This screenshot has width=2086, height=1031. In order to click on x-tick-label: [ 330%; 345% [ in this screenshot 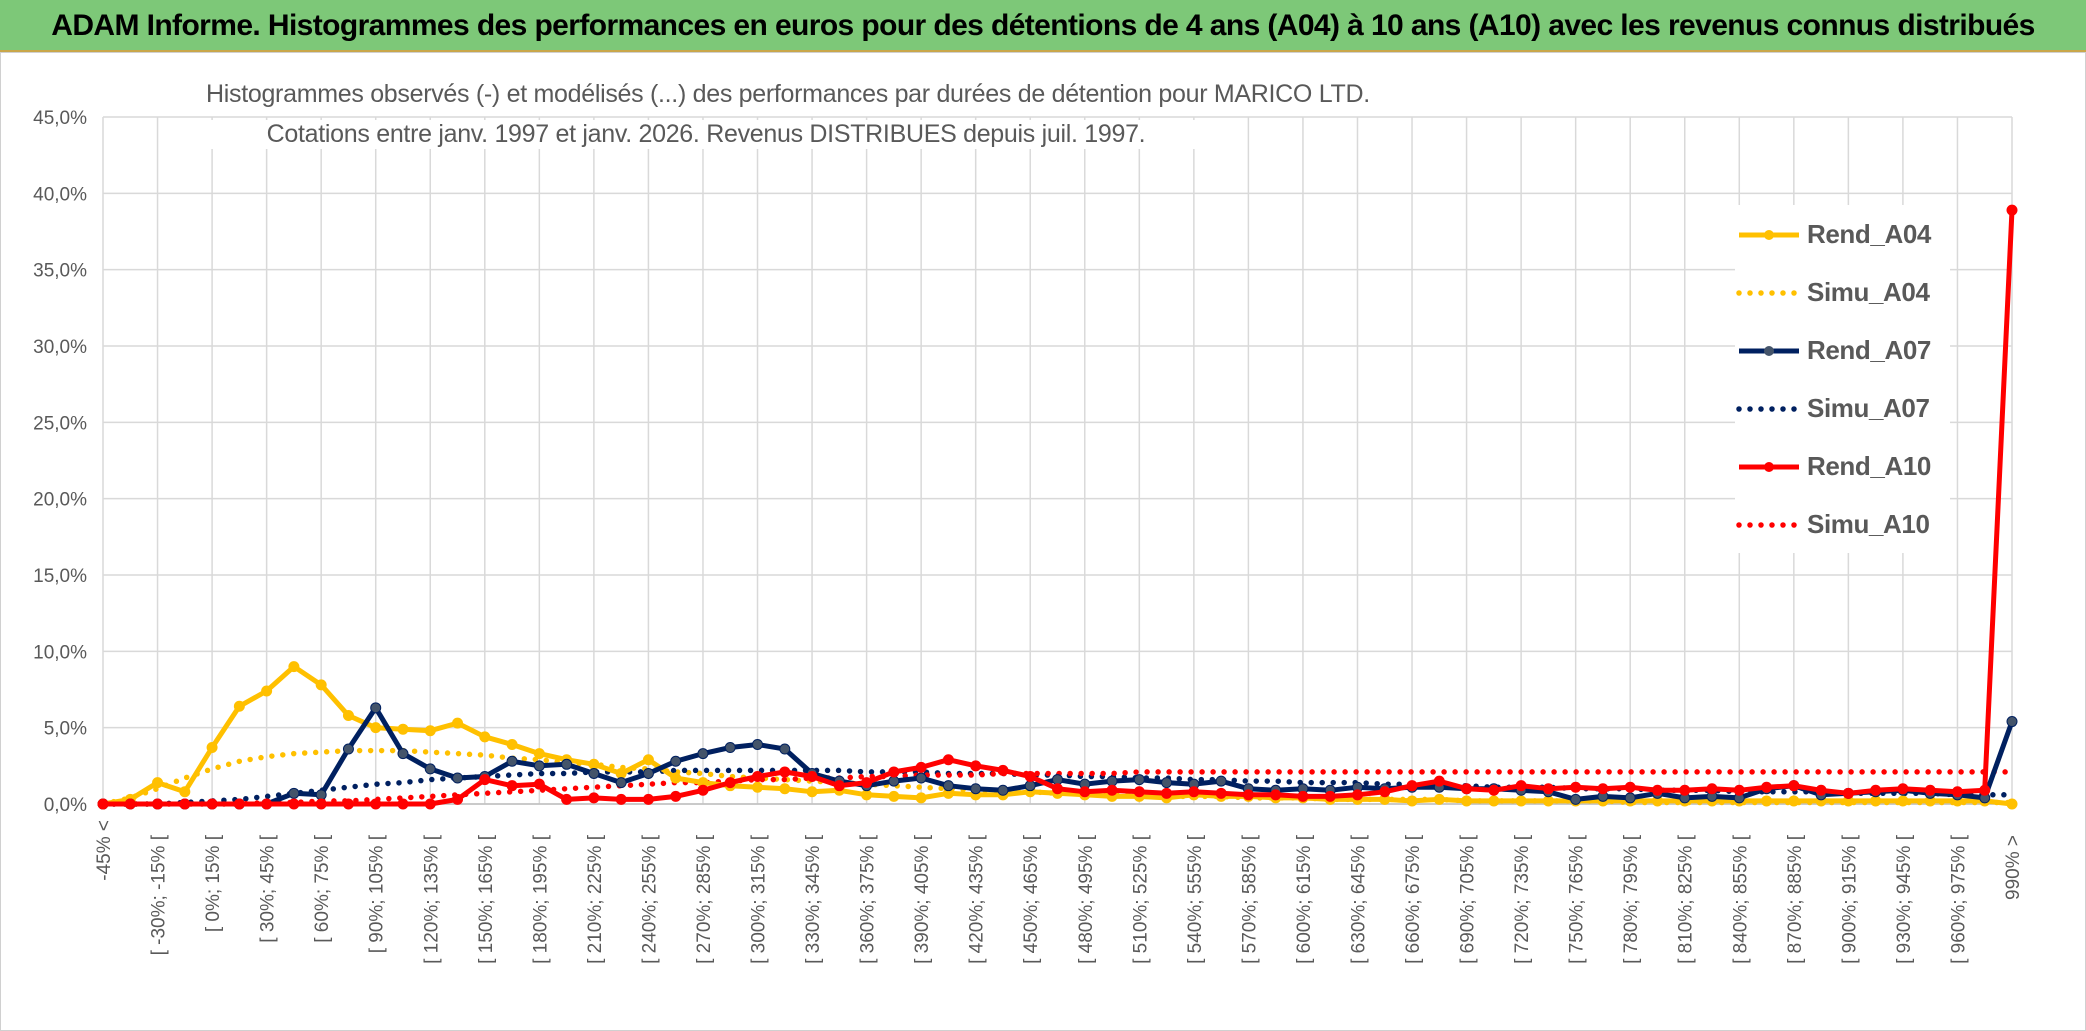, I will do `click(813, 899)`.